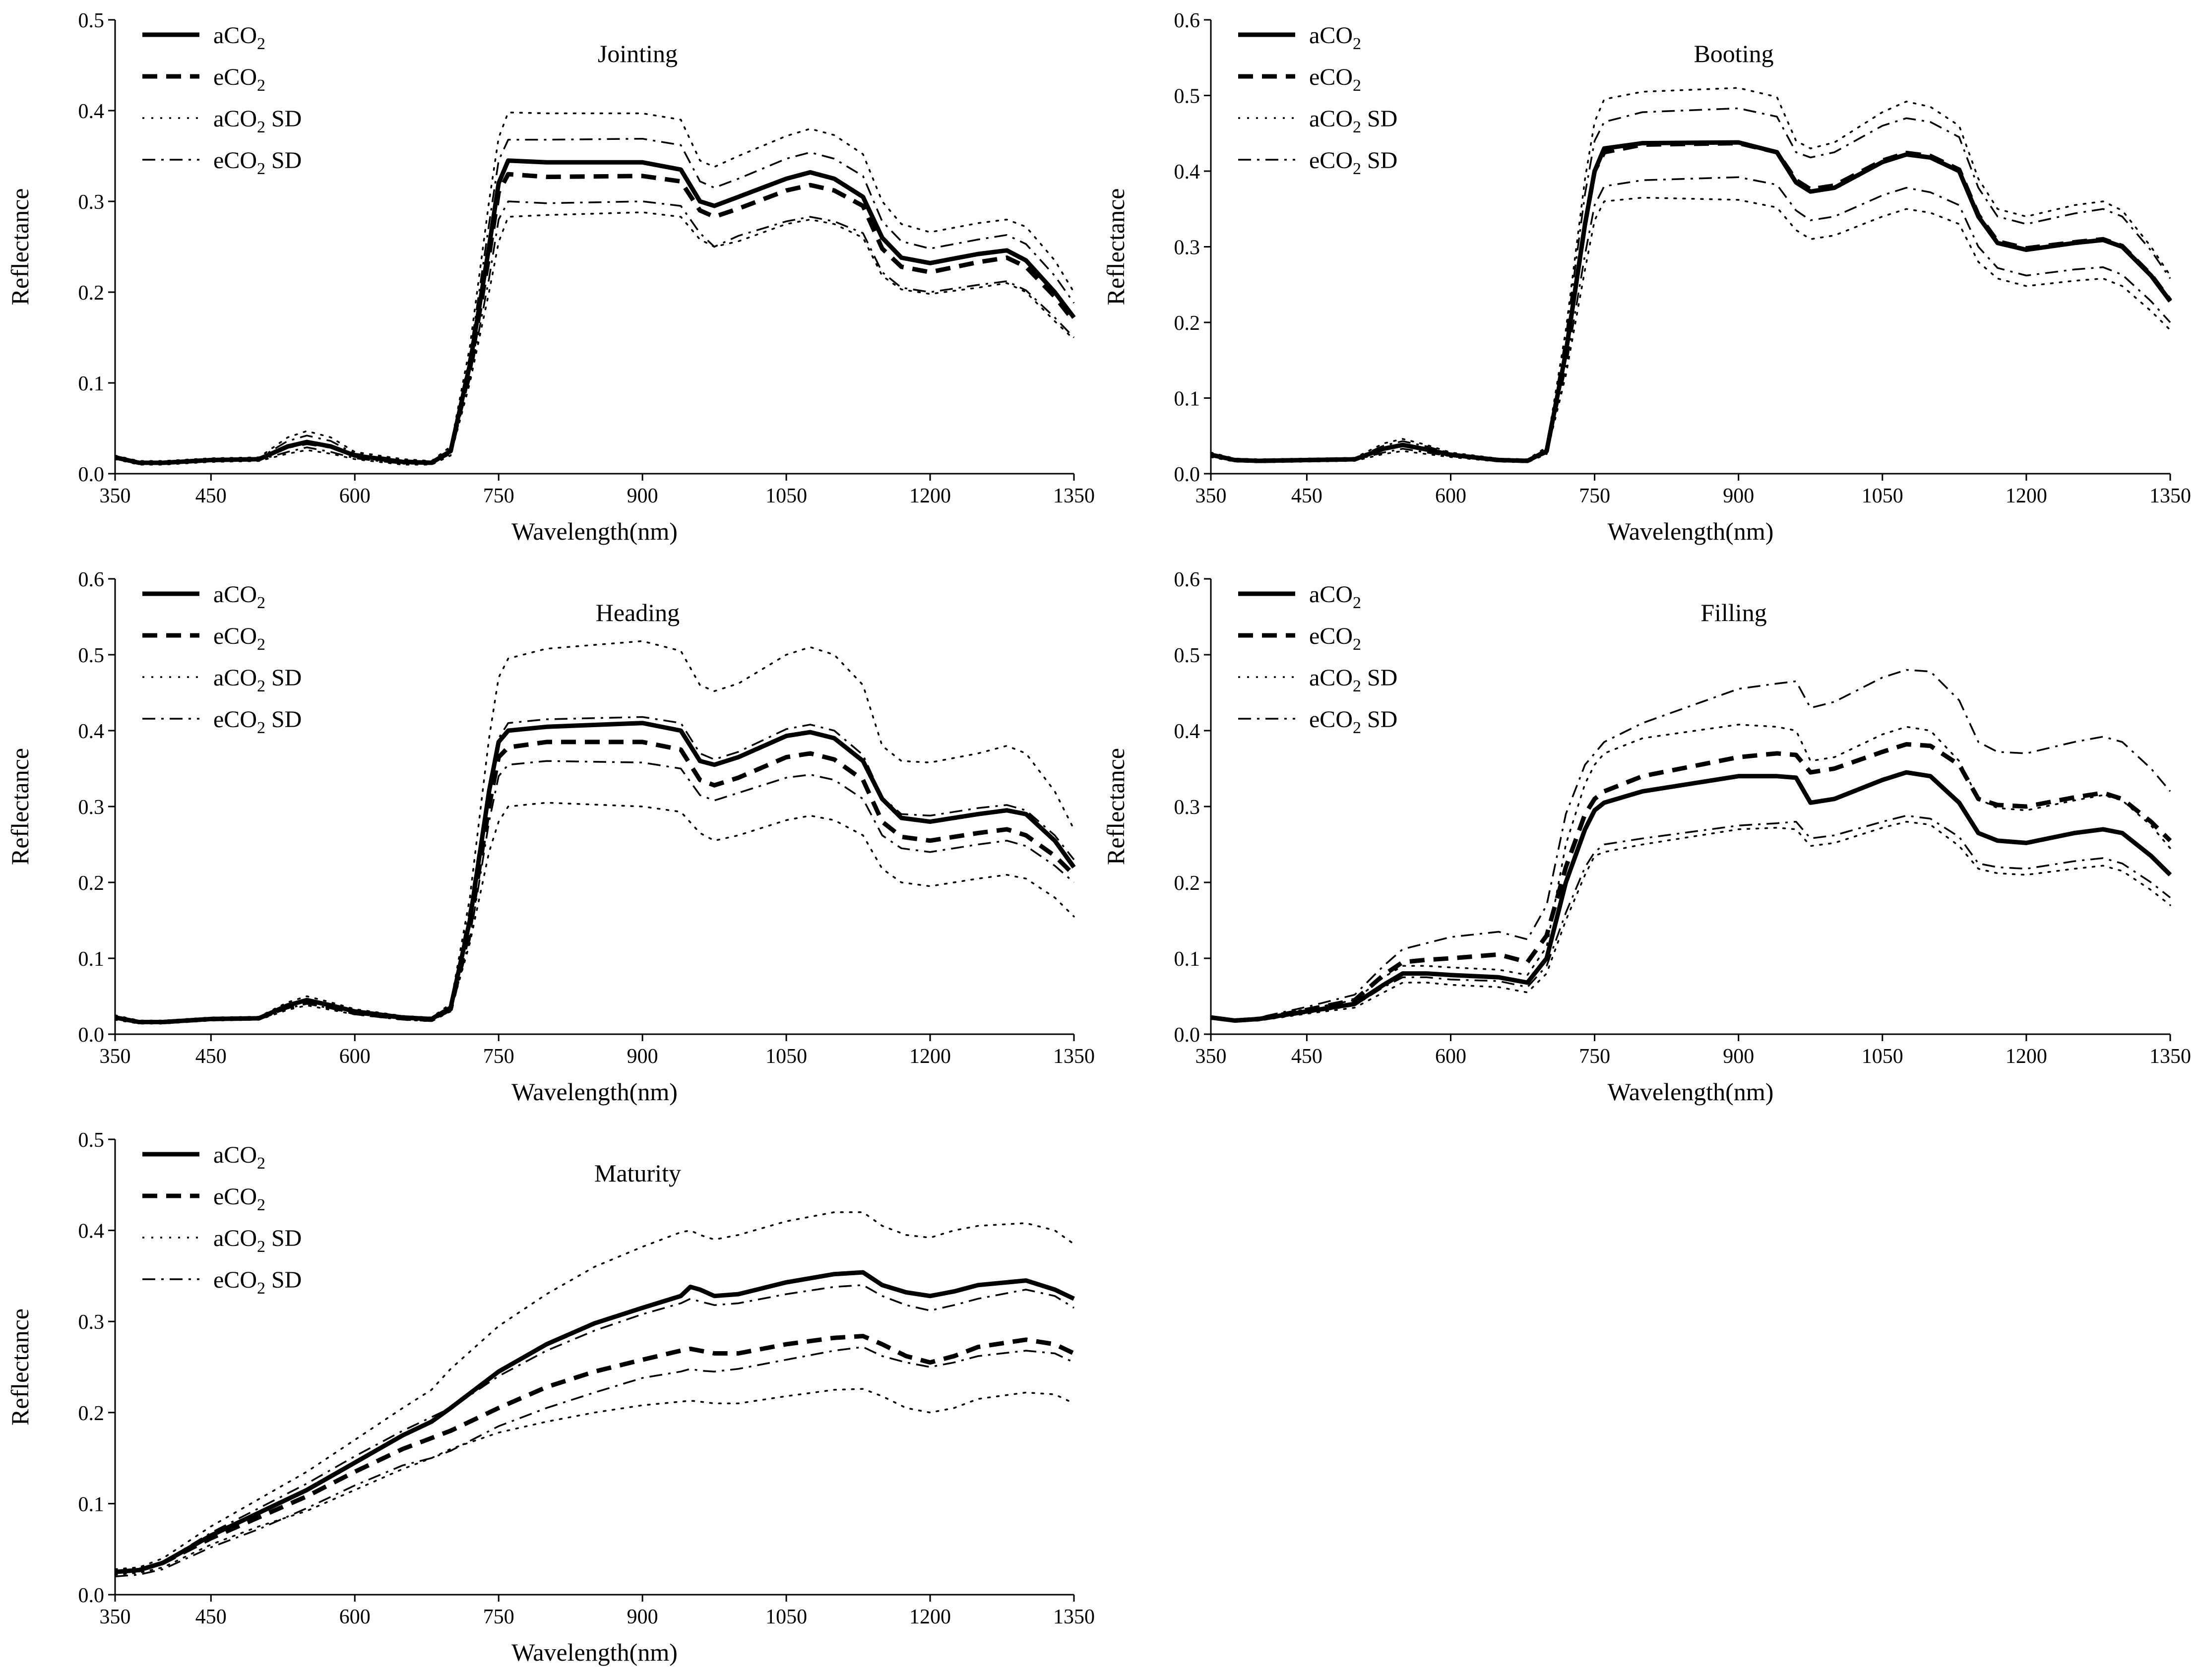  Describe the element at coordinates (638, 54) in the screenshot. I see `panel-title: Jointing` at that location.